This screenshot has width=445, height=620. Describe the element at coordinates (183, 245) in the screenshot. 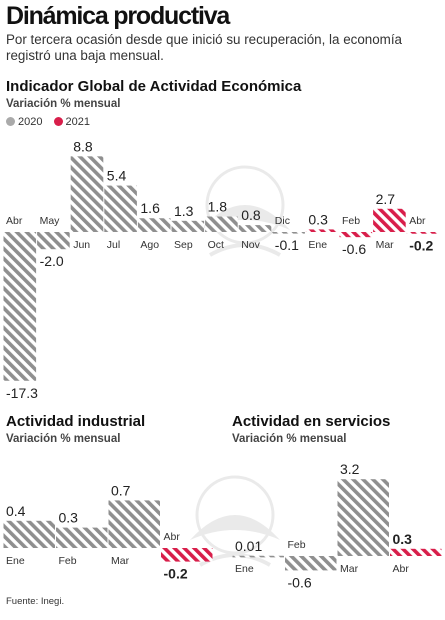

I see `category-label: Sep` at that location.